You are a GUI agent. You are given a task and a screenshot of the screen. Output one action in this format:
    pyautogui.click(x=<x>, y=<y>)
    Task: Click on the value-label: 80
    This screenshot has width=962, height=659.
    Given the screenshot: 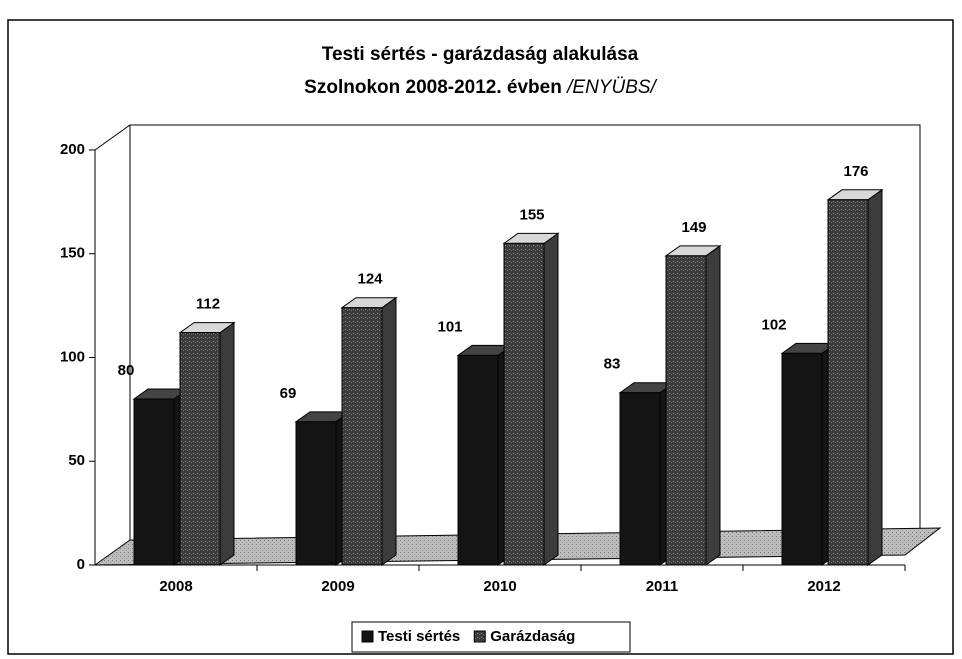 What is the action you would take?
    pyautogui.click(x=126, y=370)
    